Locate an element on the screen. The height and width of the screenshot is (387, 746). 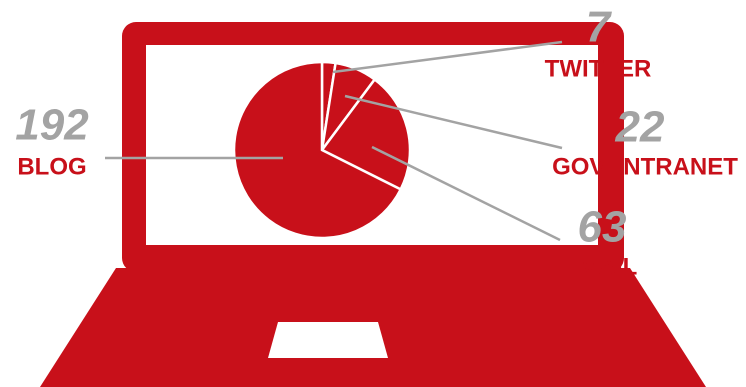
category-label: GOV. INTRANET is located at coordinates (645, 166).